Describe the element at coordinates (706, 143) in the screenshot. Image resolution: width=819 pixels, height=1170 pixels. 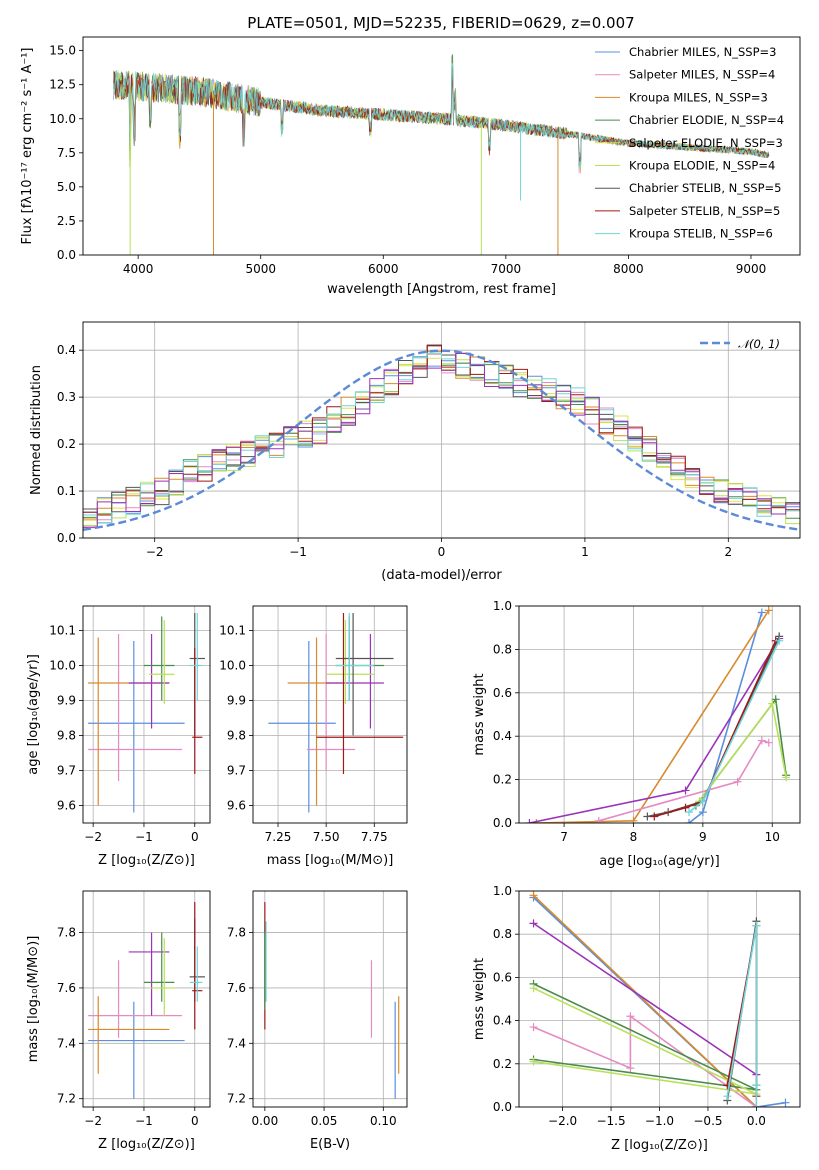
I see `legend-entry: Salpeter ELODIE, N_SSP=3` at that location.